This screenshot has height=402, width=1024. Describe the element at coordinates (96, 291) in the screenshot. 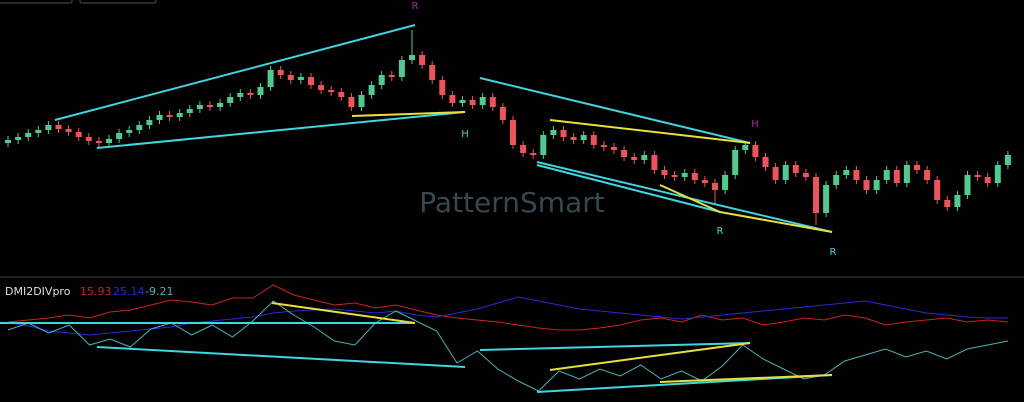

I see `legend-value: 15.93` at that location.